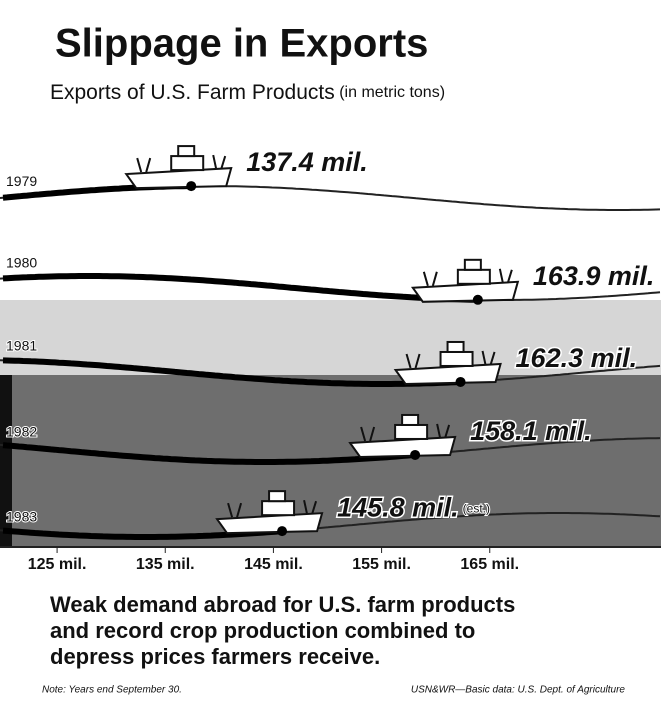 The width and height of the screenshot is (661, 701). I want to click on year-label: 1982, so click(21, 431).